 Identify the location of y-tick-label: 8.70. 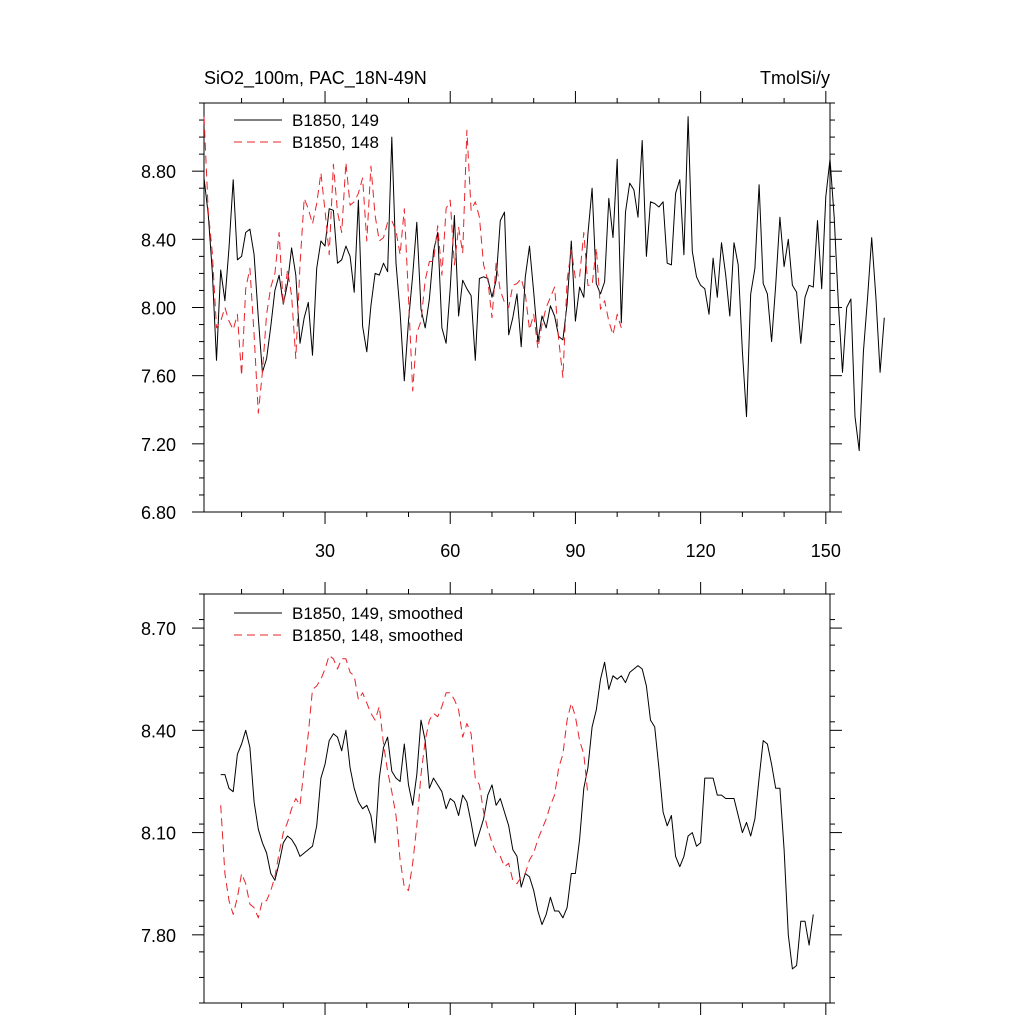
(158, 629).